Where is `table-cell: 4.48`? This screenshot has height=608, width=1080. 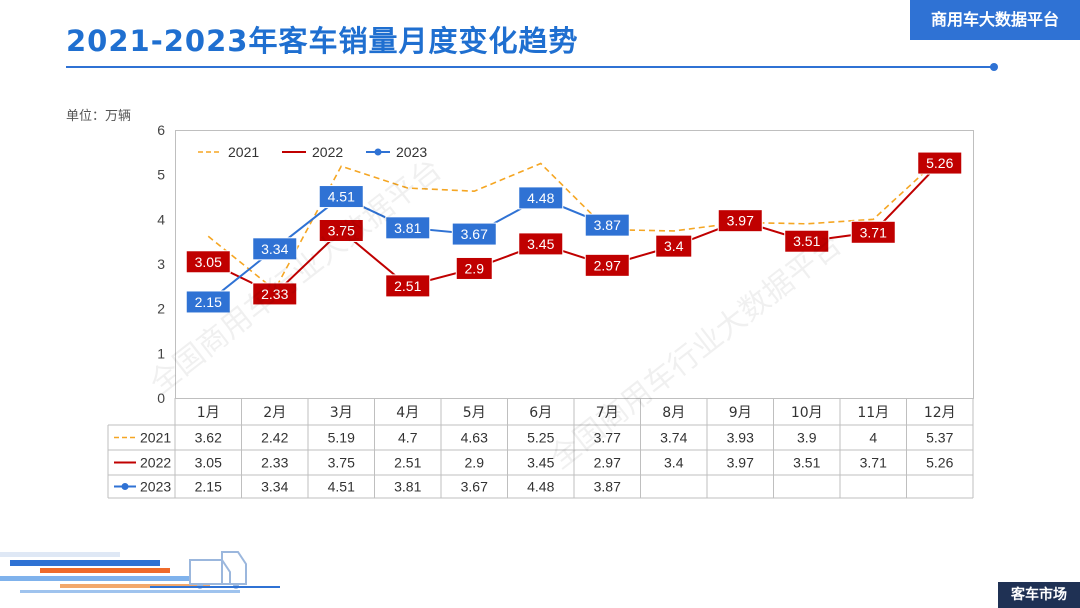 table-cell: 4.48 is located at coordinates (540, 487).